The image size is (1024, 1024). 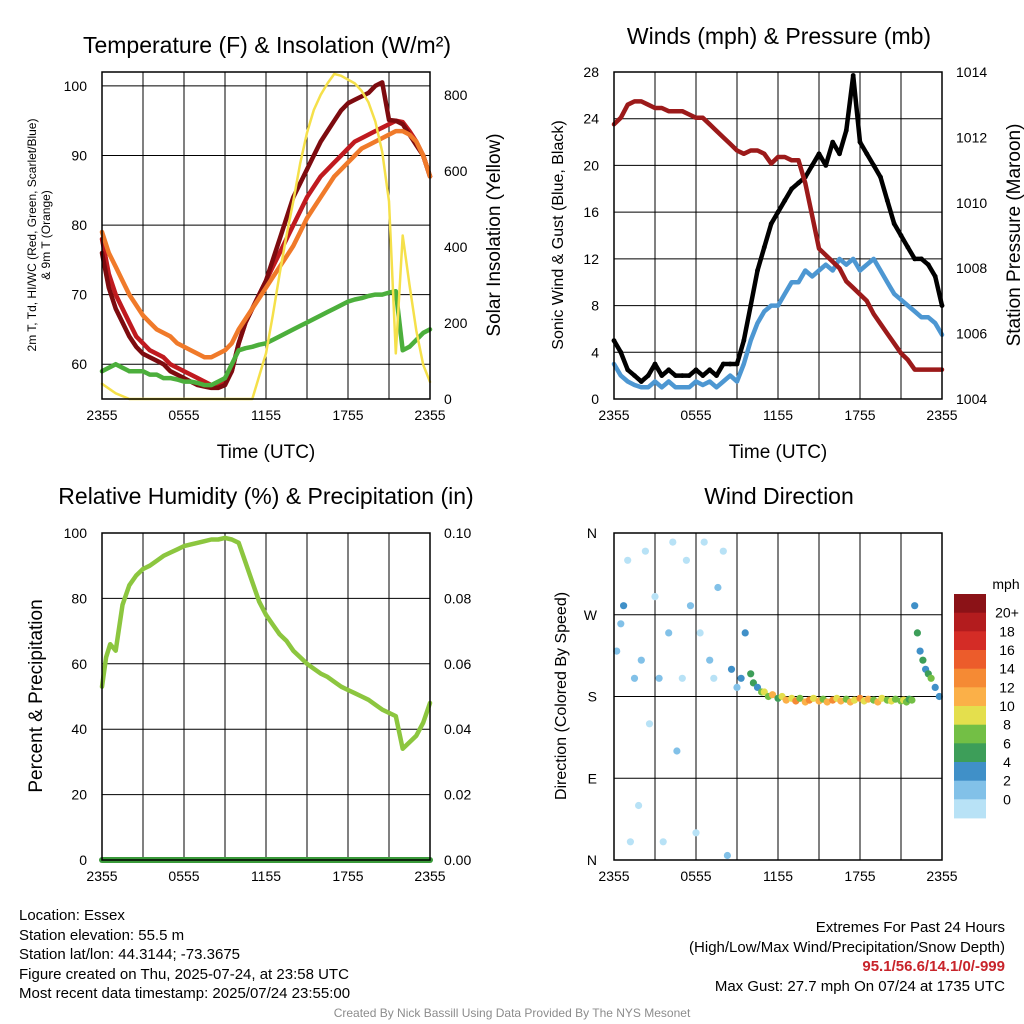 What do you see at coordinates (779, 36) in the screenshot?
I see `winds-panel-title: Winds (mph) & Pressure (mb)` at bounding box center [779, 36].